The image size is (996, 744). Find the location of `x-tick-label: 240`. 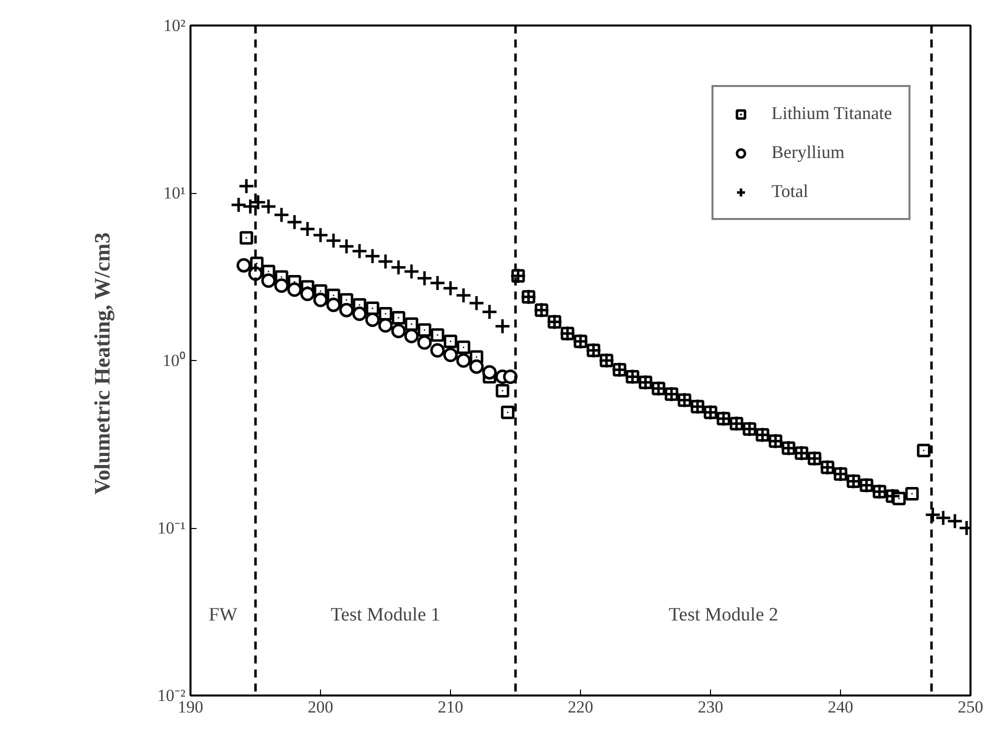

x-tick-label: 240 is located at coordinates (841, 707).